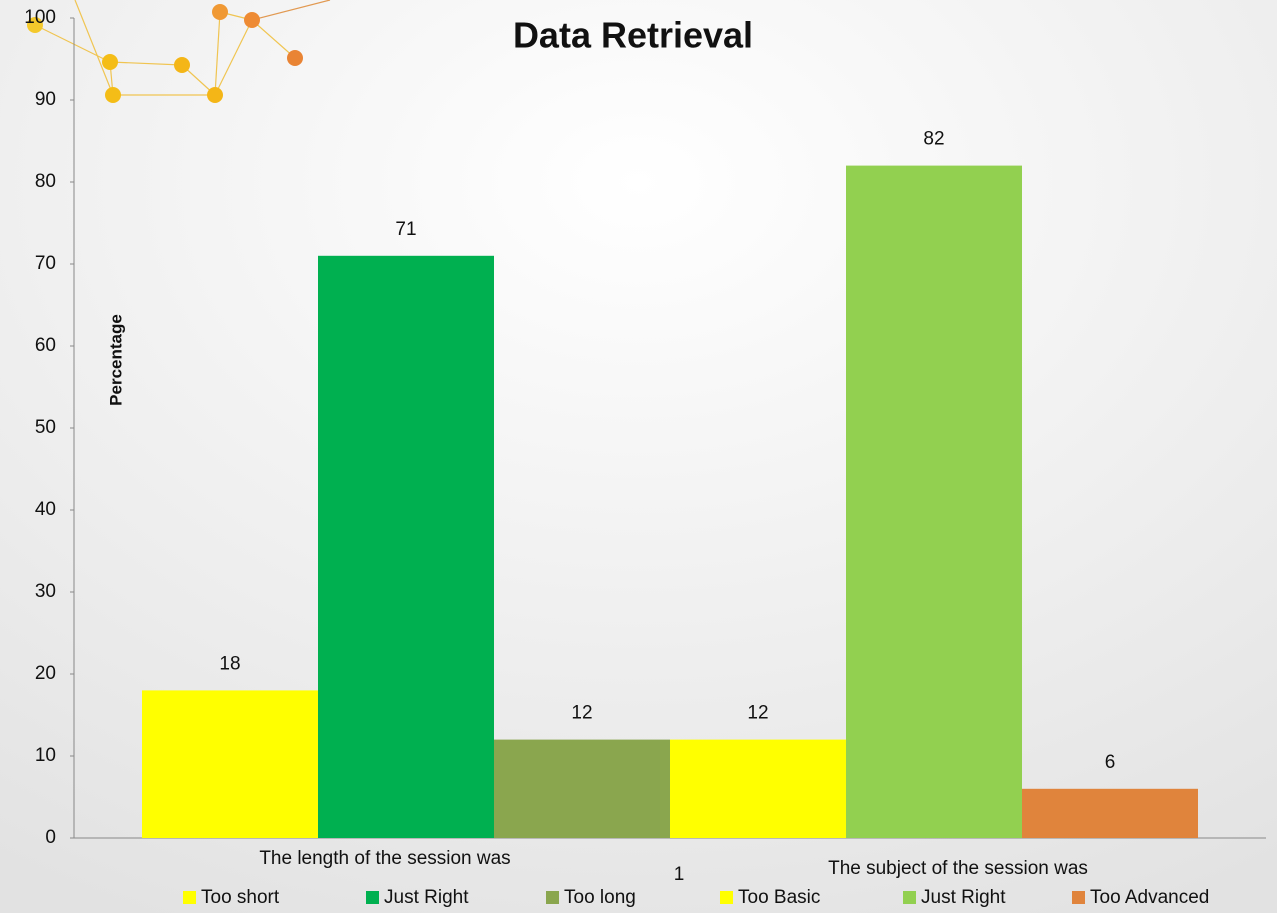  What do you see at coordinates (600, 897) in the screenshot?
I see `legend-label: Too long` at bounding box center [600, 897].